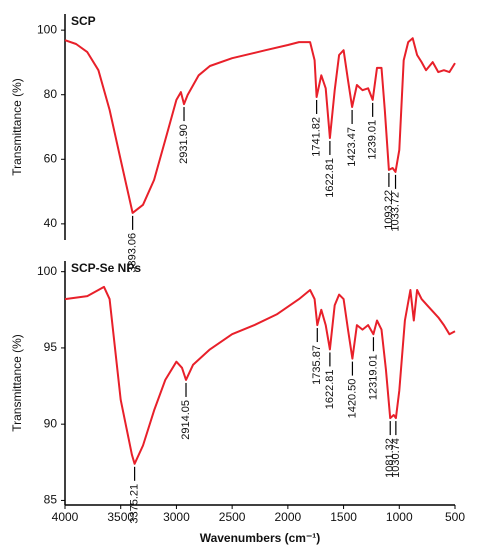 Image resolution: width=477 pixels, height=550 pixels. I want to click on annotation-label: 2931.90, so click(184, 144).